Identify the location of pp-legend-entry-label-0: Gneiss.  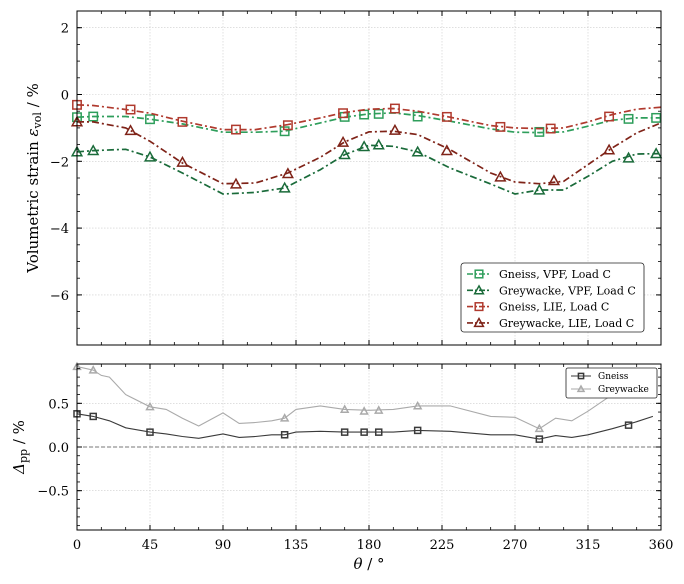
(613, 377).